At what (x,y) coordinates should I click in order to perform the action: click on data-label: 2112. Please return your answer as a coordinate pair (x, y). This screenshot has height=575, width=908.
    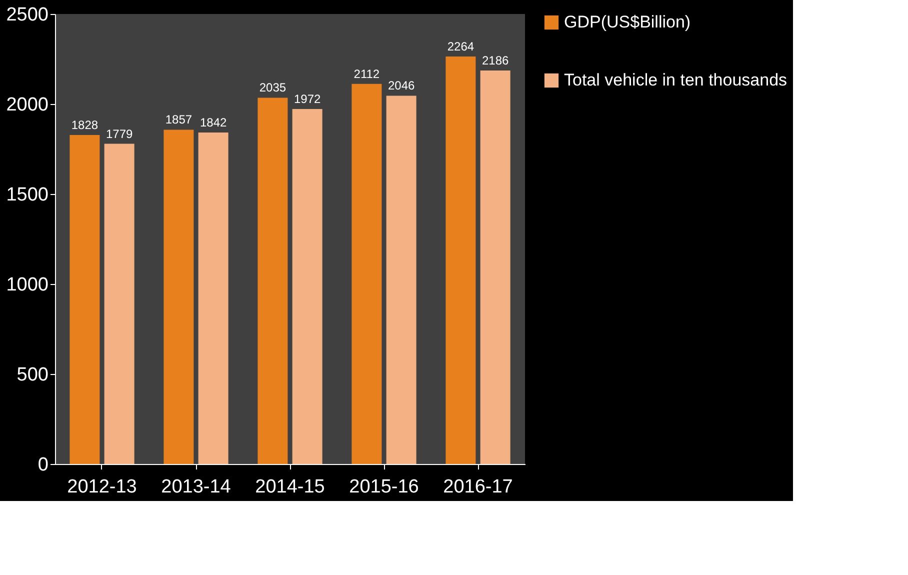
    Looking at the image, I should click on (367, 73).